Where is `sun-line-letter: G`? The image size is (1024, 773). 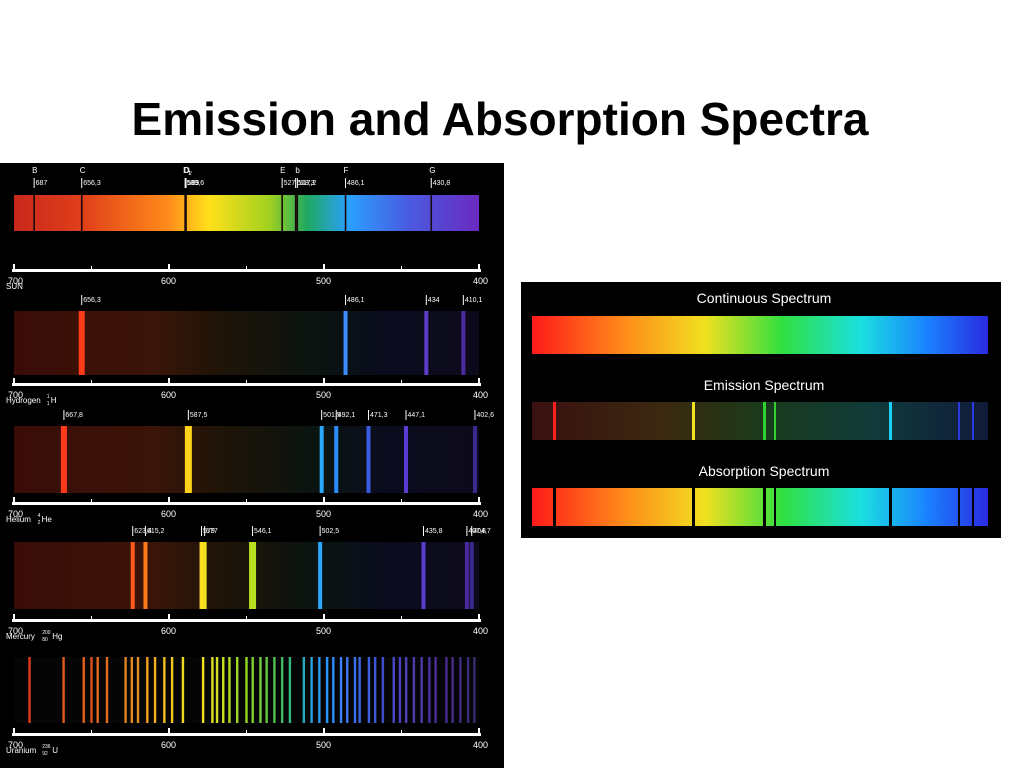
sun-line-letter: G is located at coordinates (432, 170).